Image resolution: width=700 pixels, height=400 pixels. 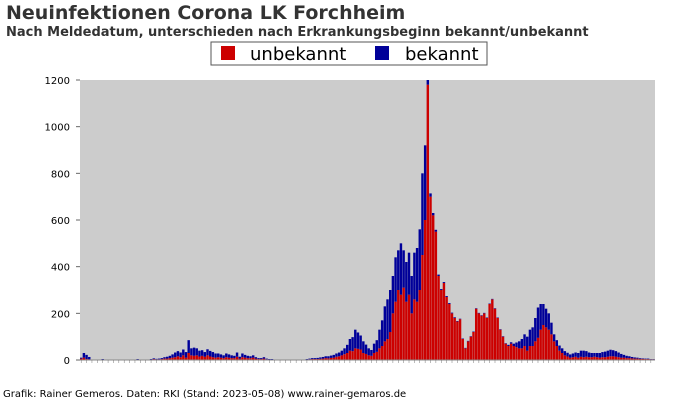 What do you see at coordinates (382, 53) in the screenshot?
I see `legend-swatch-bekannt` at bounding box center [382, 53].